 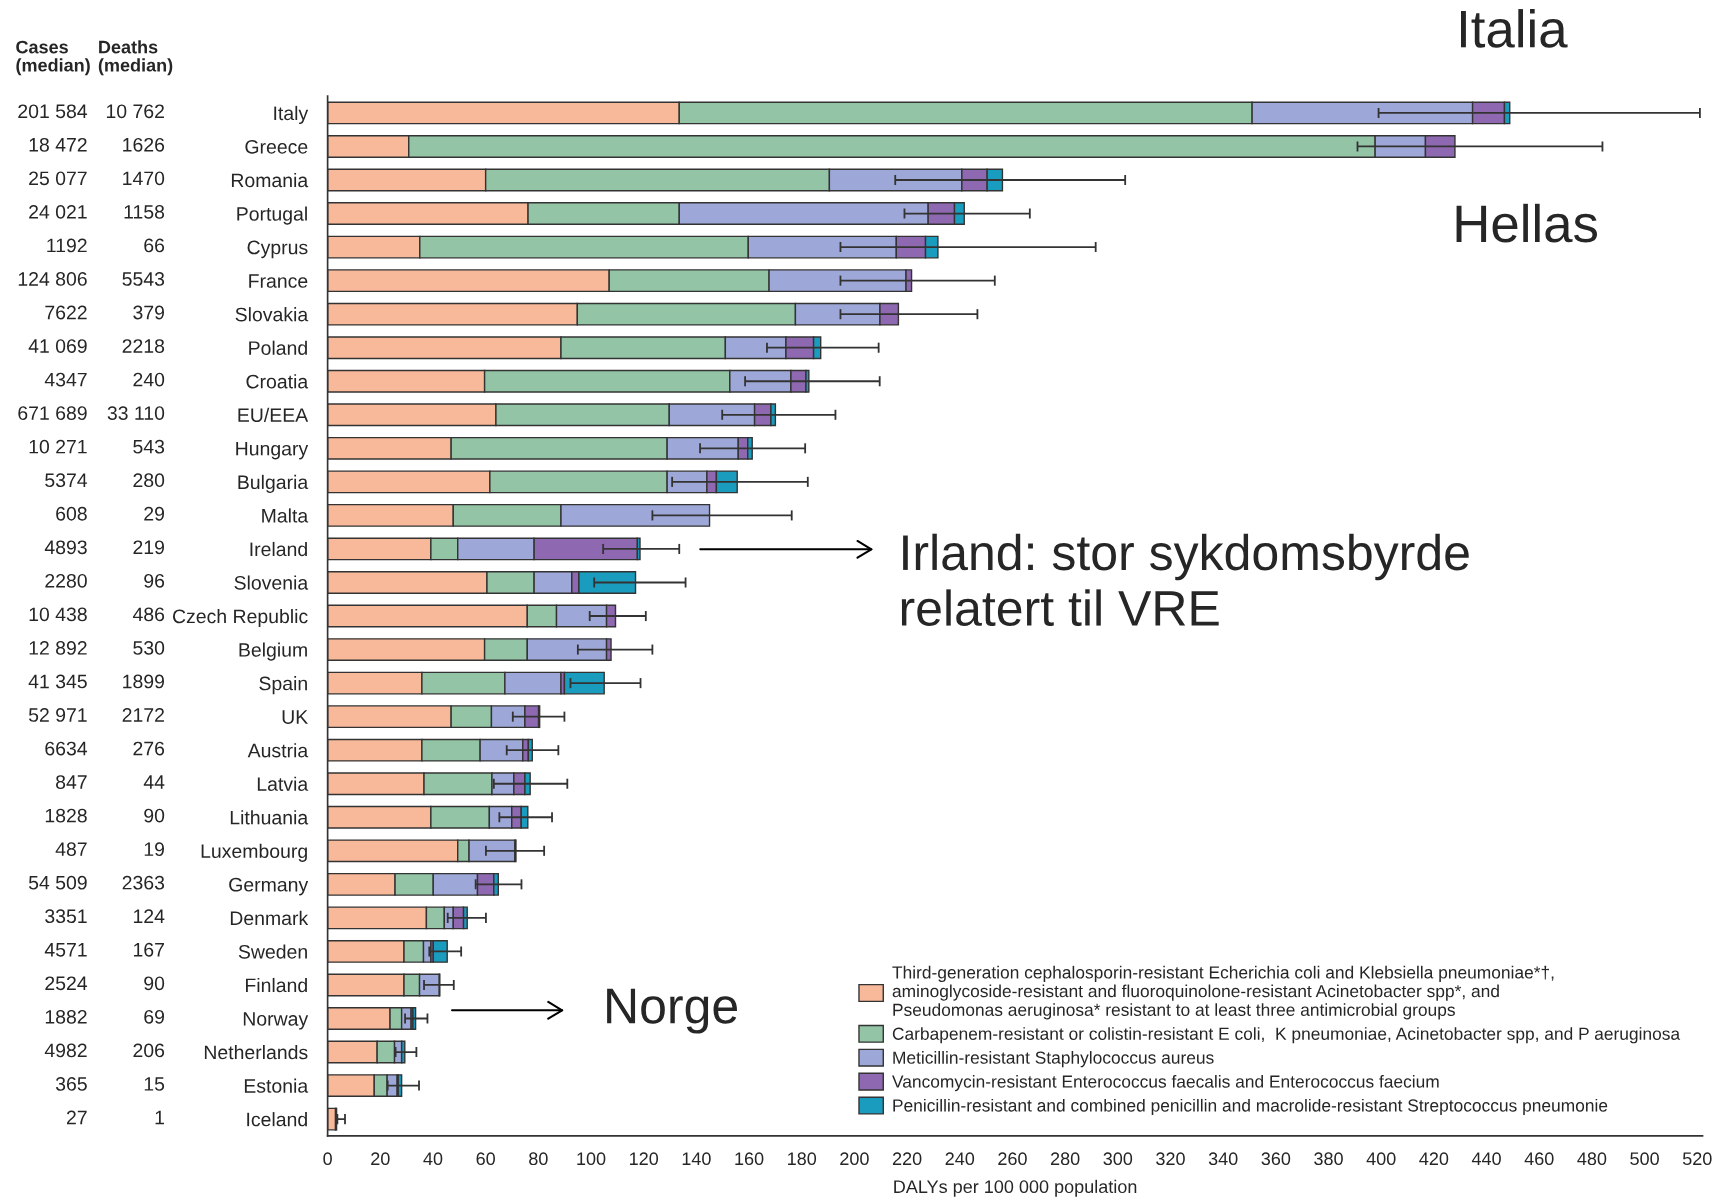 I want to click on x-tick-label: 20, so click(x=380, y=1159).